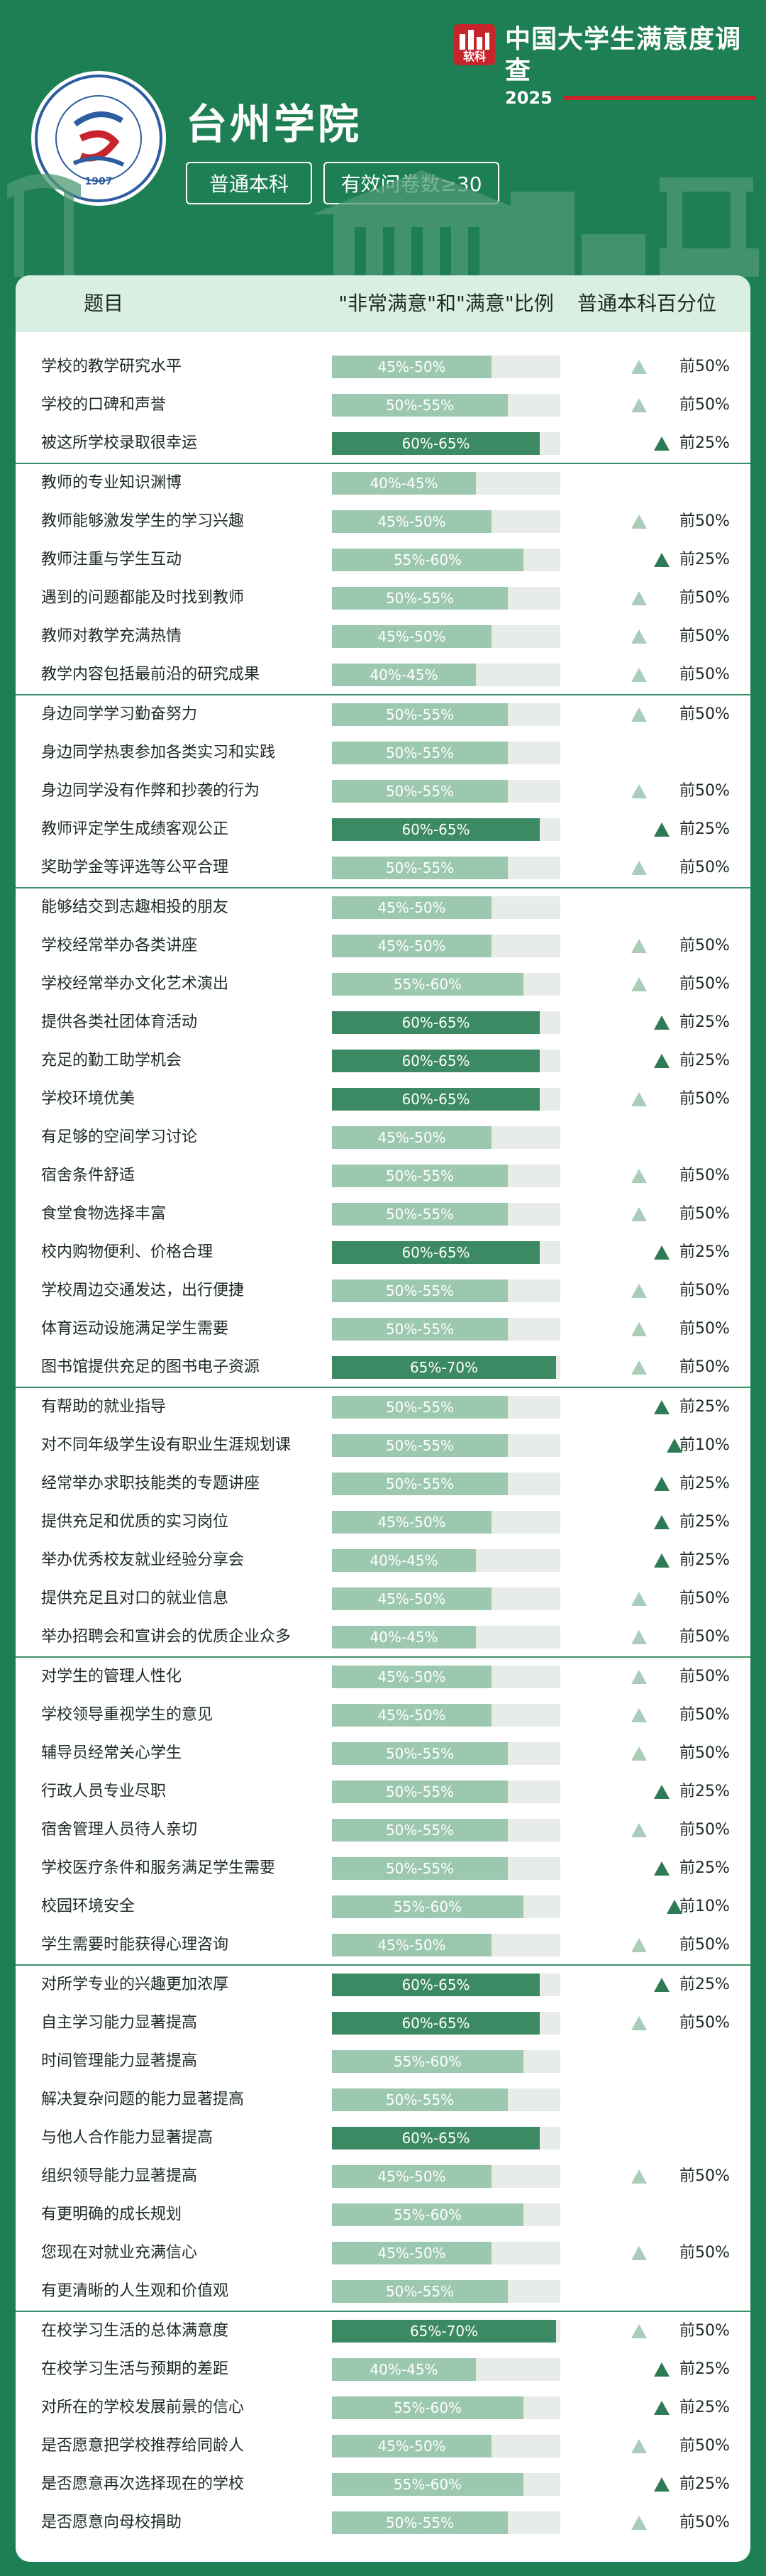 The width and height of the screenshot is (766, 2576). What do you see at coordinates (383, 367) in the screenshot?
I see `table-row: 学校的教学研究水平 45%-50% 前50%` at bounding box center [383, 367].